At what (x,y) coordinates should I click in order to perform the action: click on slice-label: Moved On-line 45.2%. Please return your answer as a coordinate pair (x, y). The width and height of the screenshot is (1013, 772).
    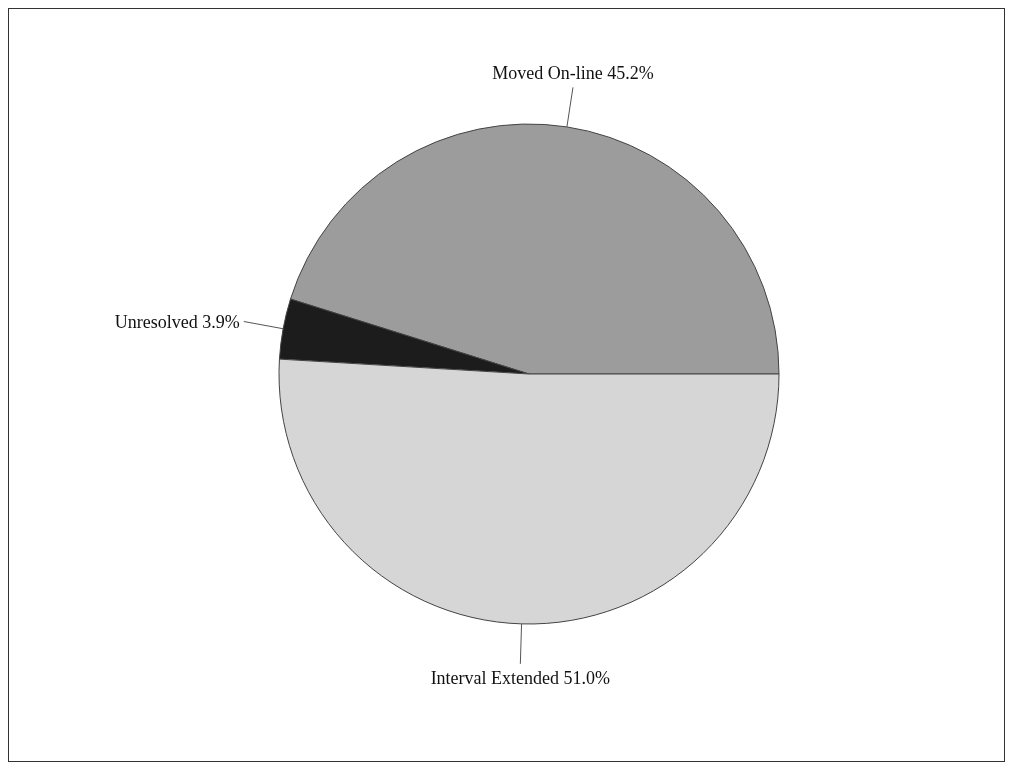
    Looking at the image, I should click on (573, 73).